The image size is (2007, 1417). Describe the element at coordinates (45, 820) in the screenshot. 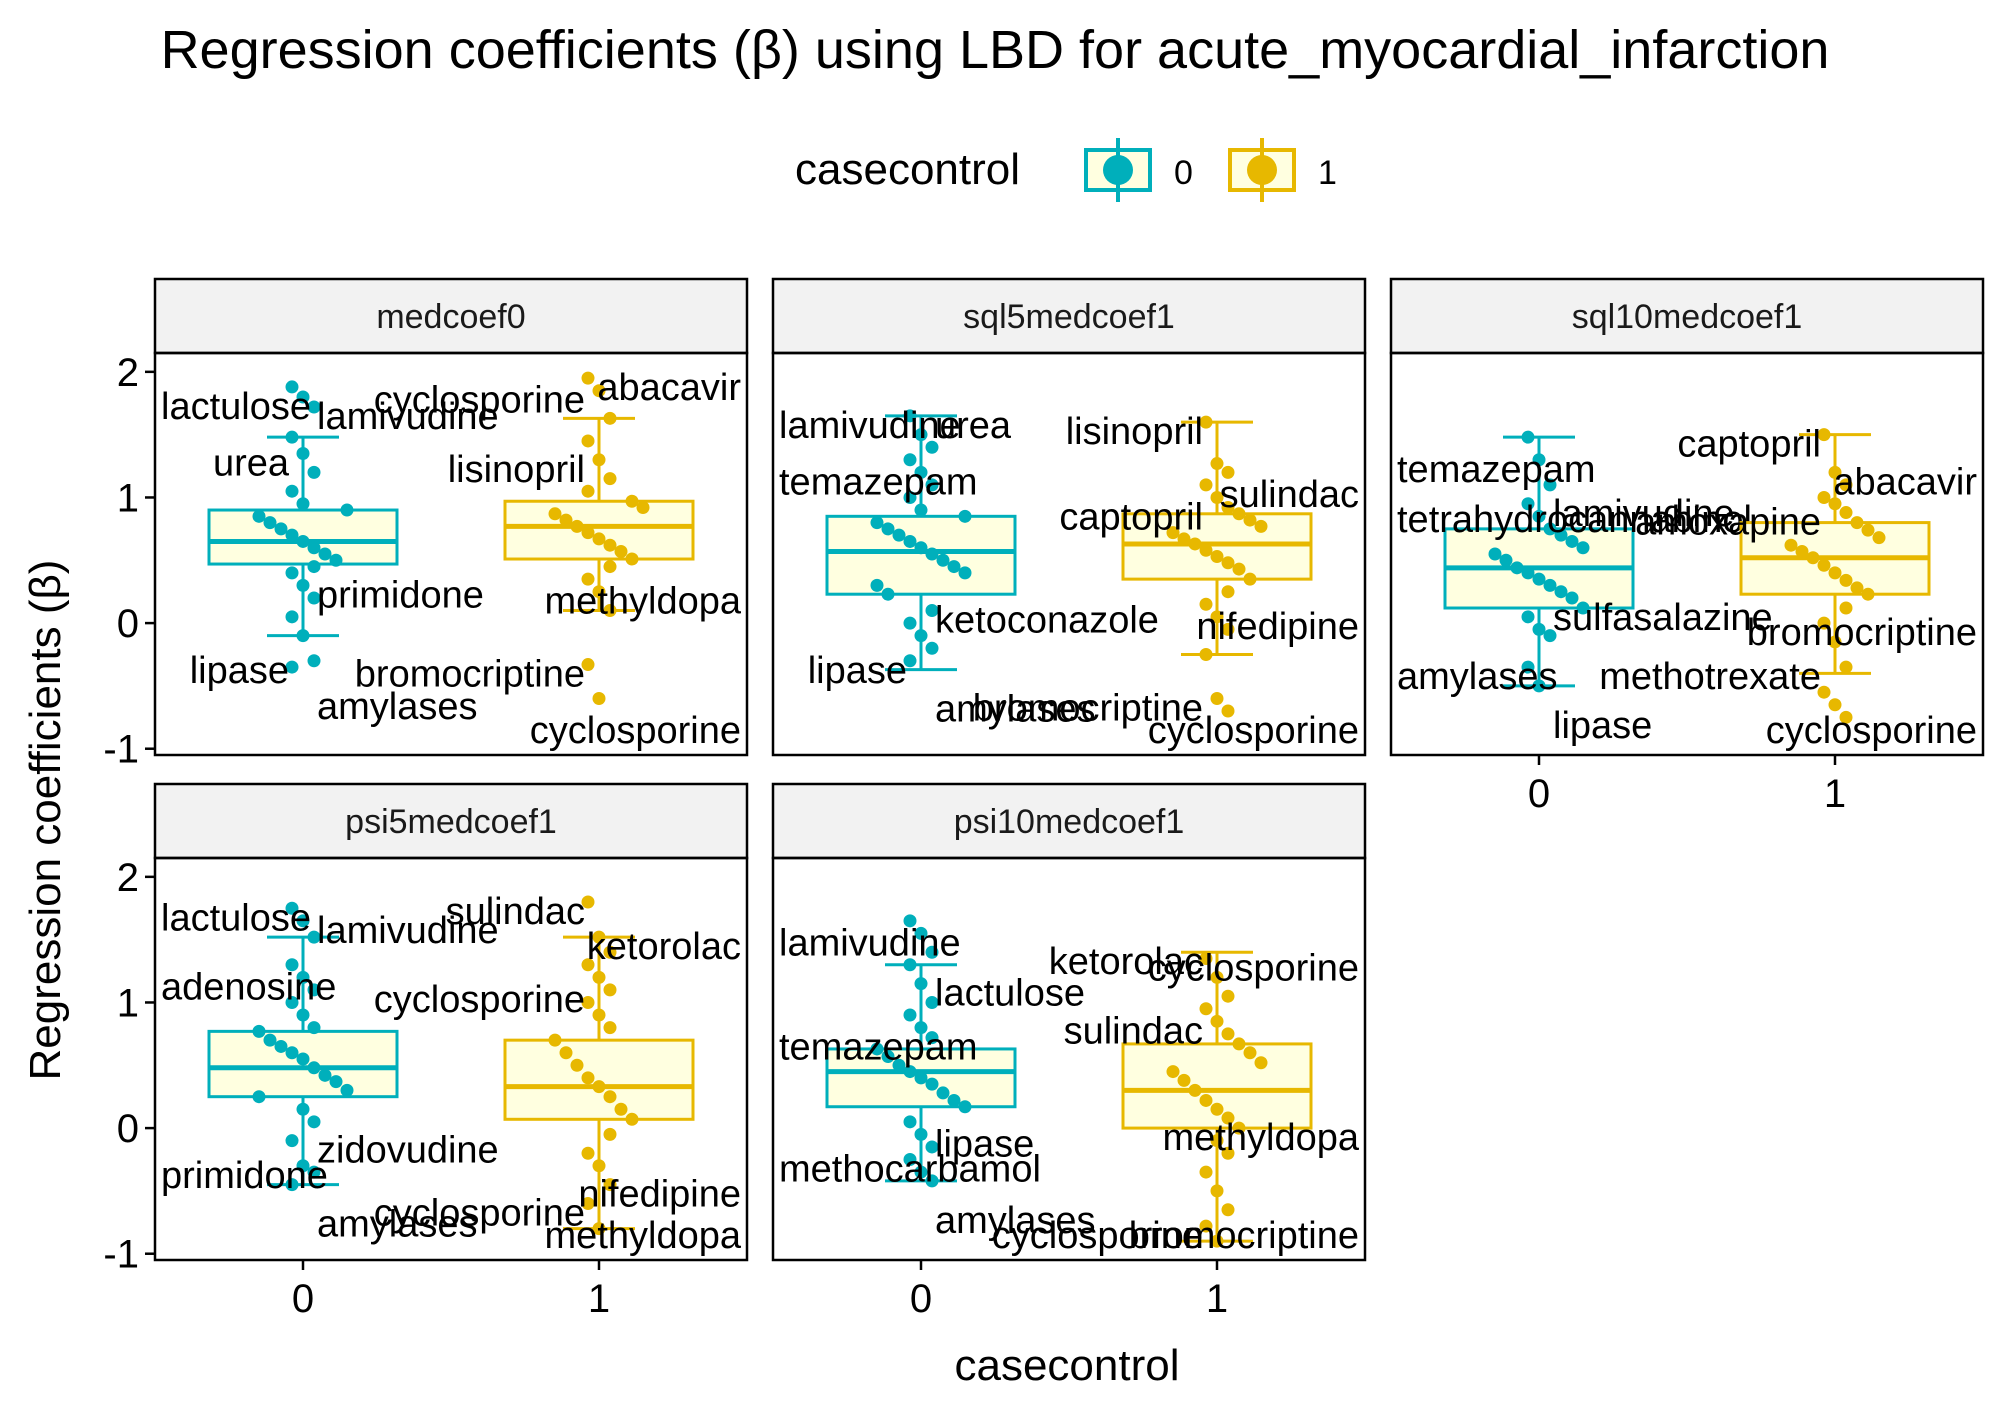

I see `y-axis-title: Regression coefficients (β)` at that location.